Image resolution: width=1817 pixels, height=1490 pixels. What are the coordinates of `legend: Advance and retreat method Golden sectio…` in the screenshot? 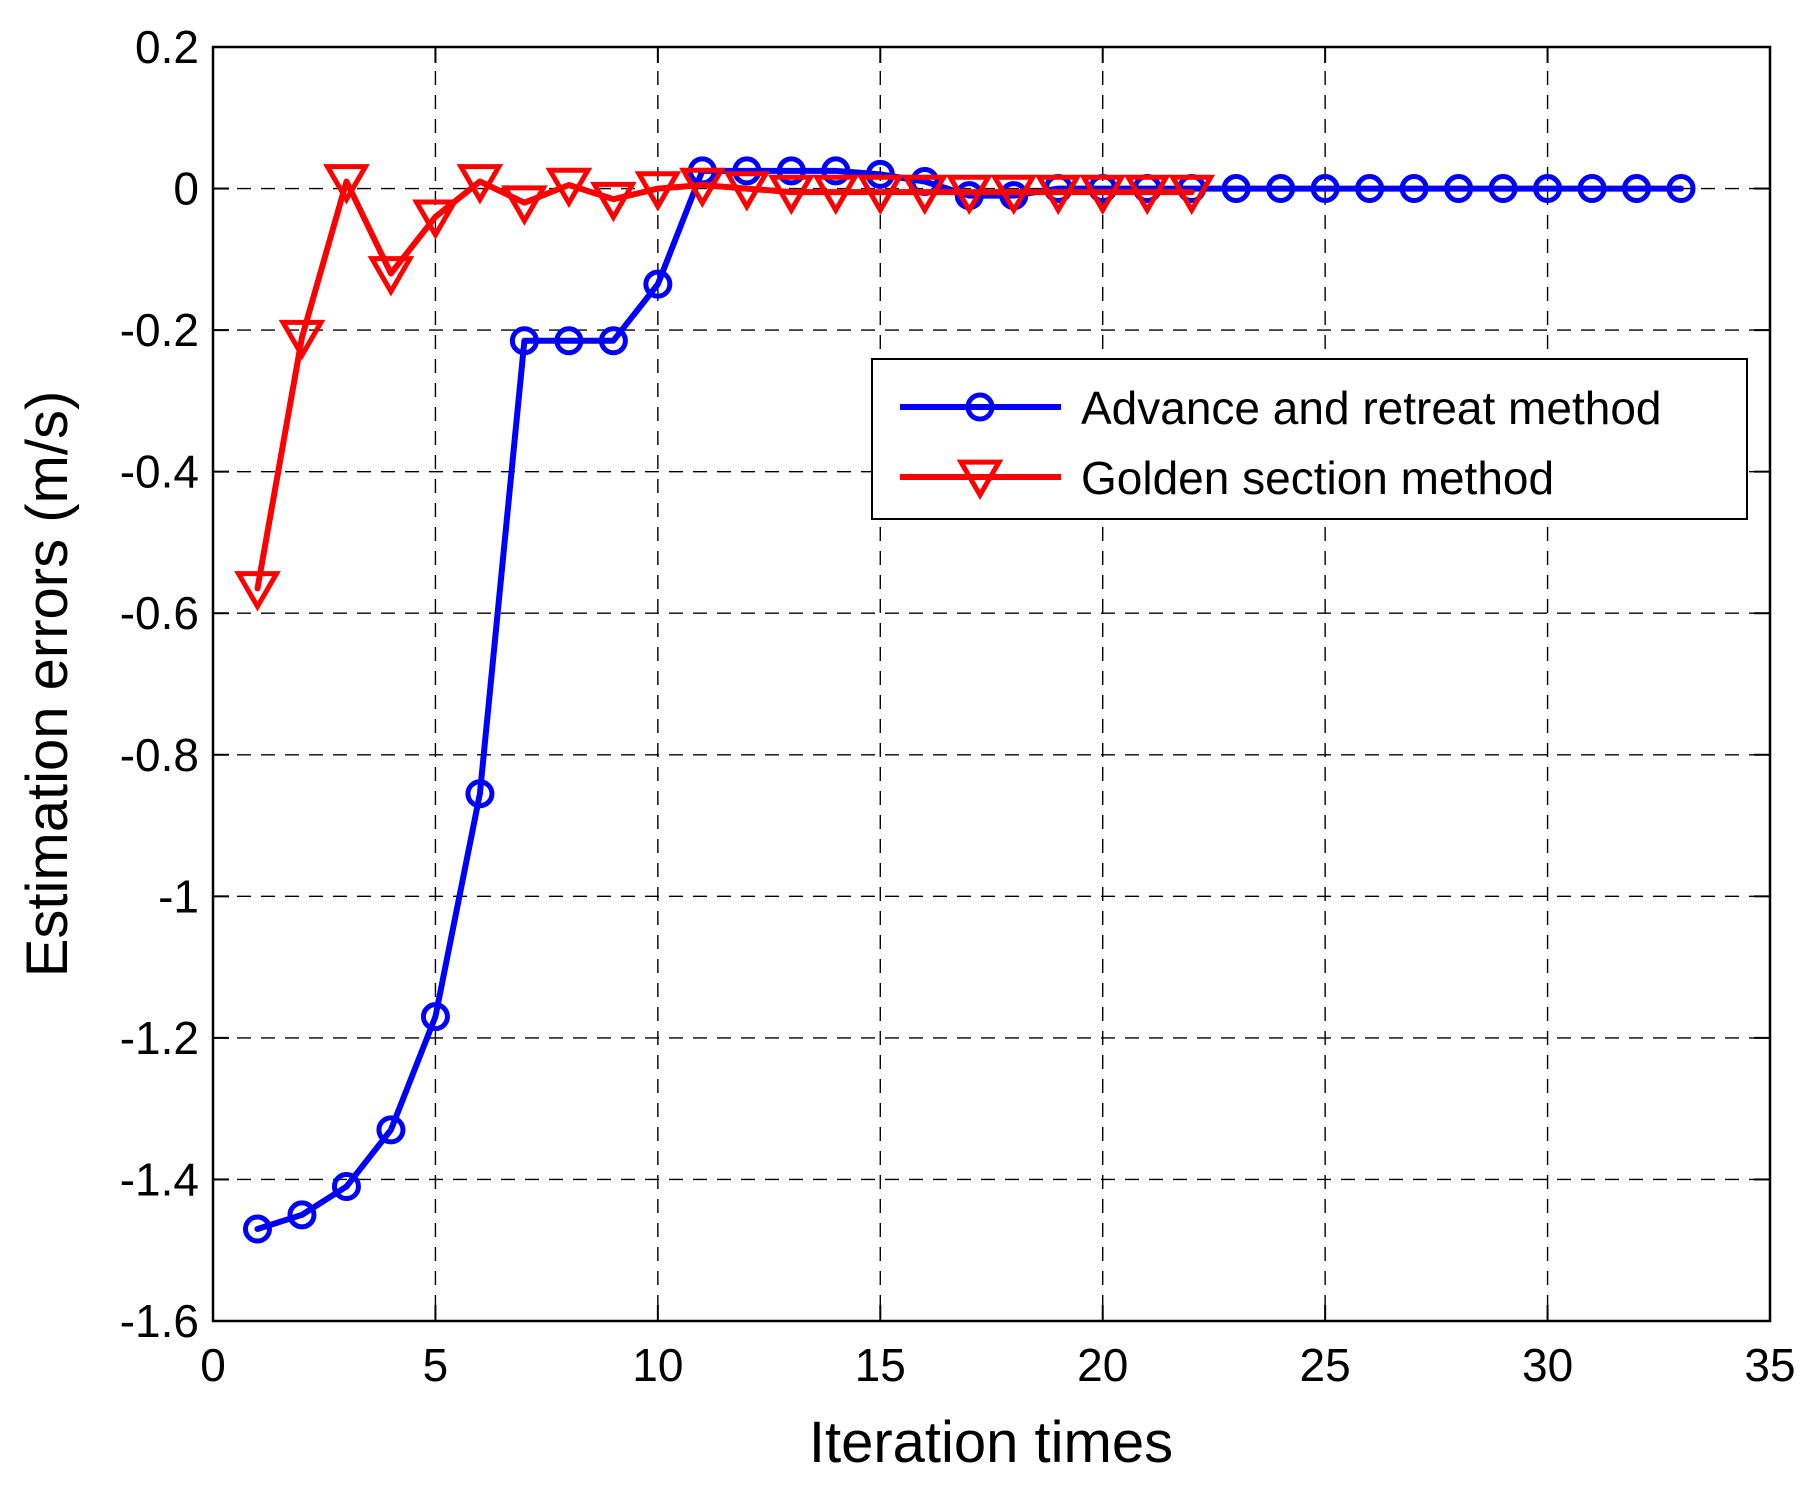 It's located at (1309, 439).